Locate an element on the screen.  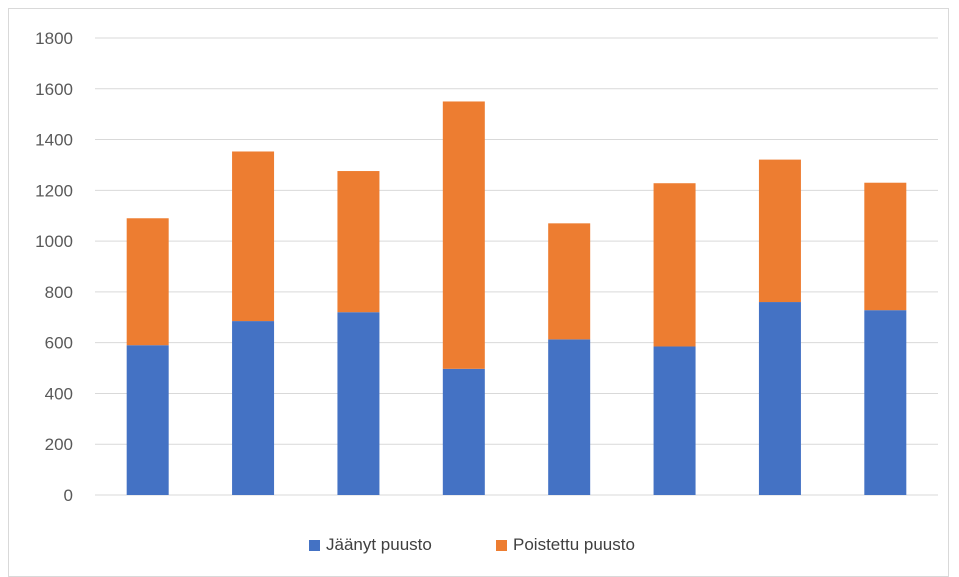
y-tick-label: 1400 is located at coordinates (54, 140).